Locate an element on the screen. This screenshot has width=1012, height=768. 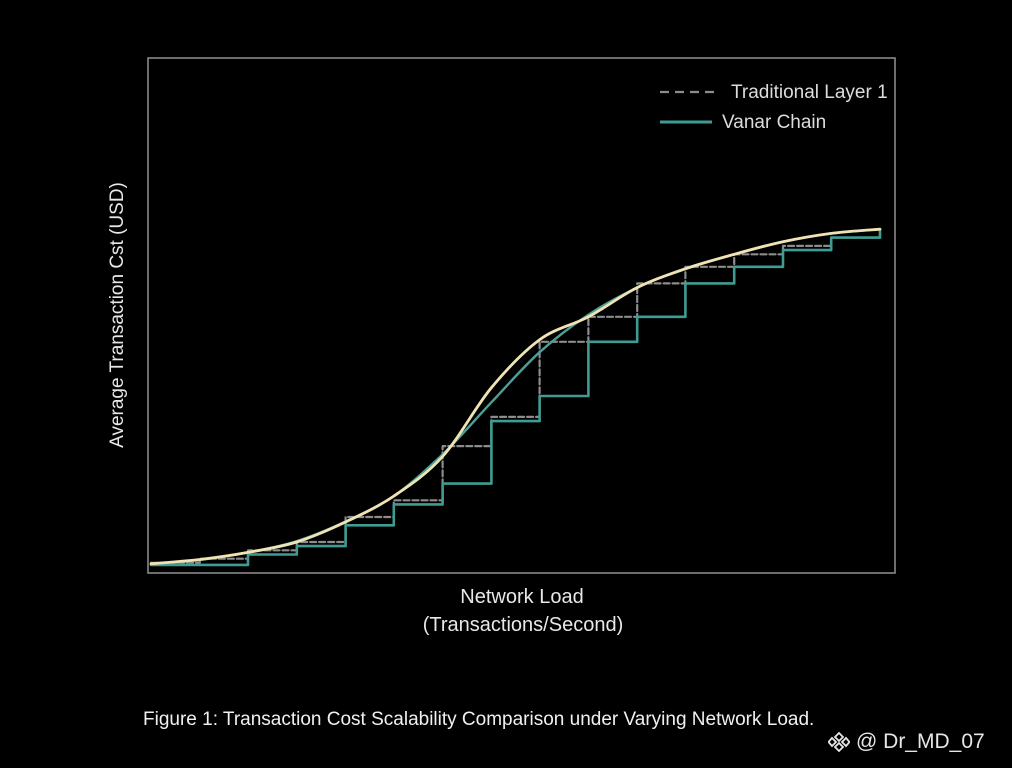
y-axis-label: Average Transaction Cst (USD) is located at coordinates (117, 315).